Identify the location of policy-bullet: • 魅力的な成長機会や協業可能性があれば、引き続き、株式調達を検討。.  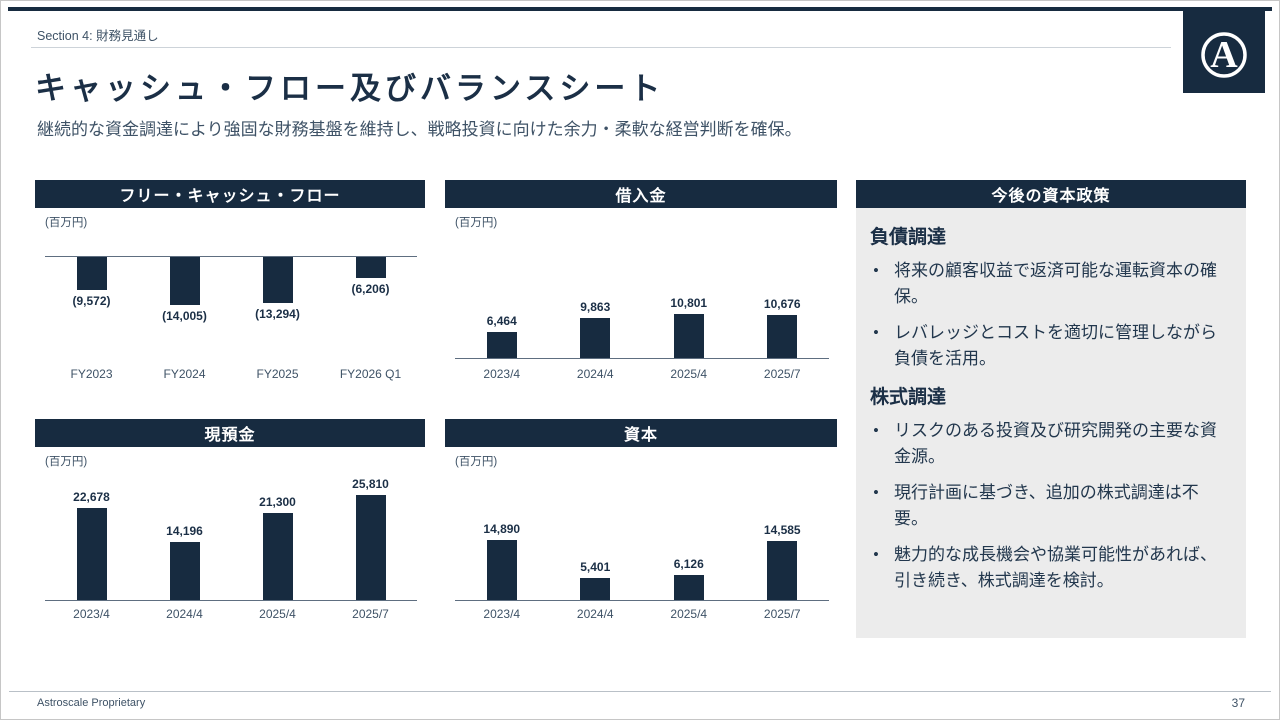
(1051, 567).